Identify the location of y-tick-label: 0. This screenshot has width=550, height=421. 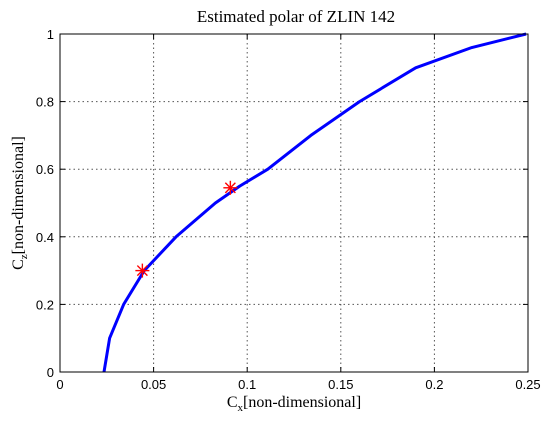
(50, 372).